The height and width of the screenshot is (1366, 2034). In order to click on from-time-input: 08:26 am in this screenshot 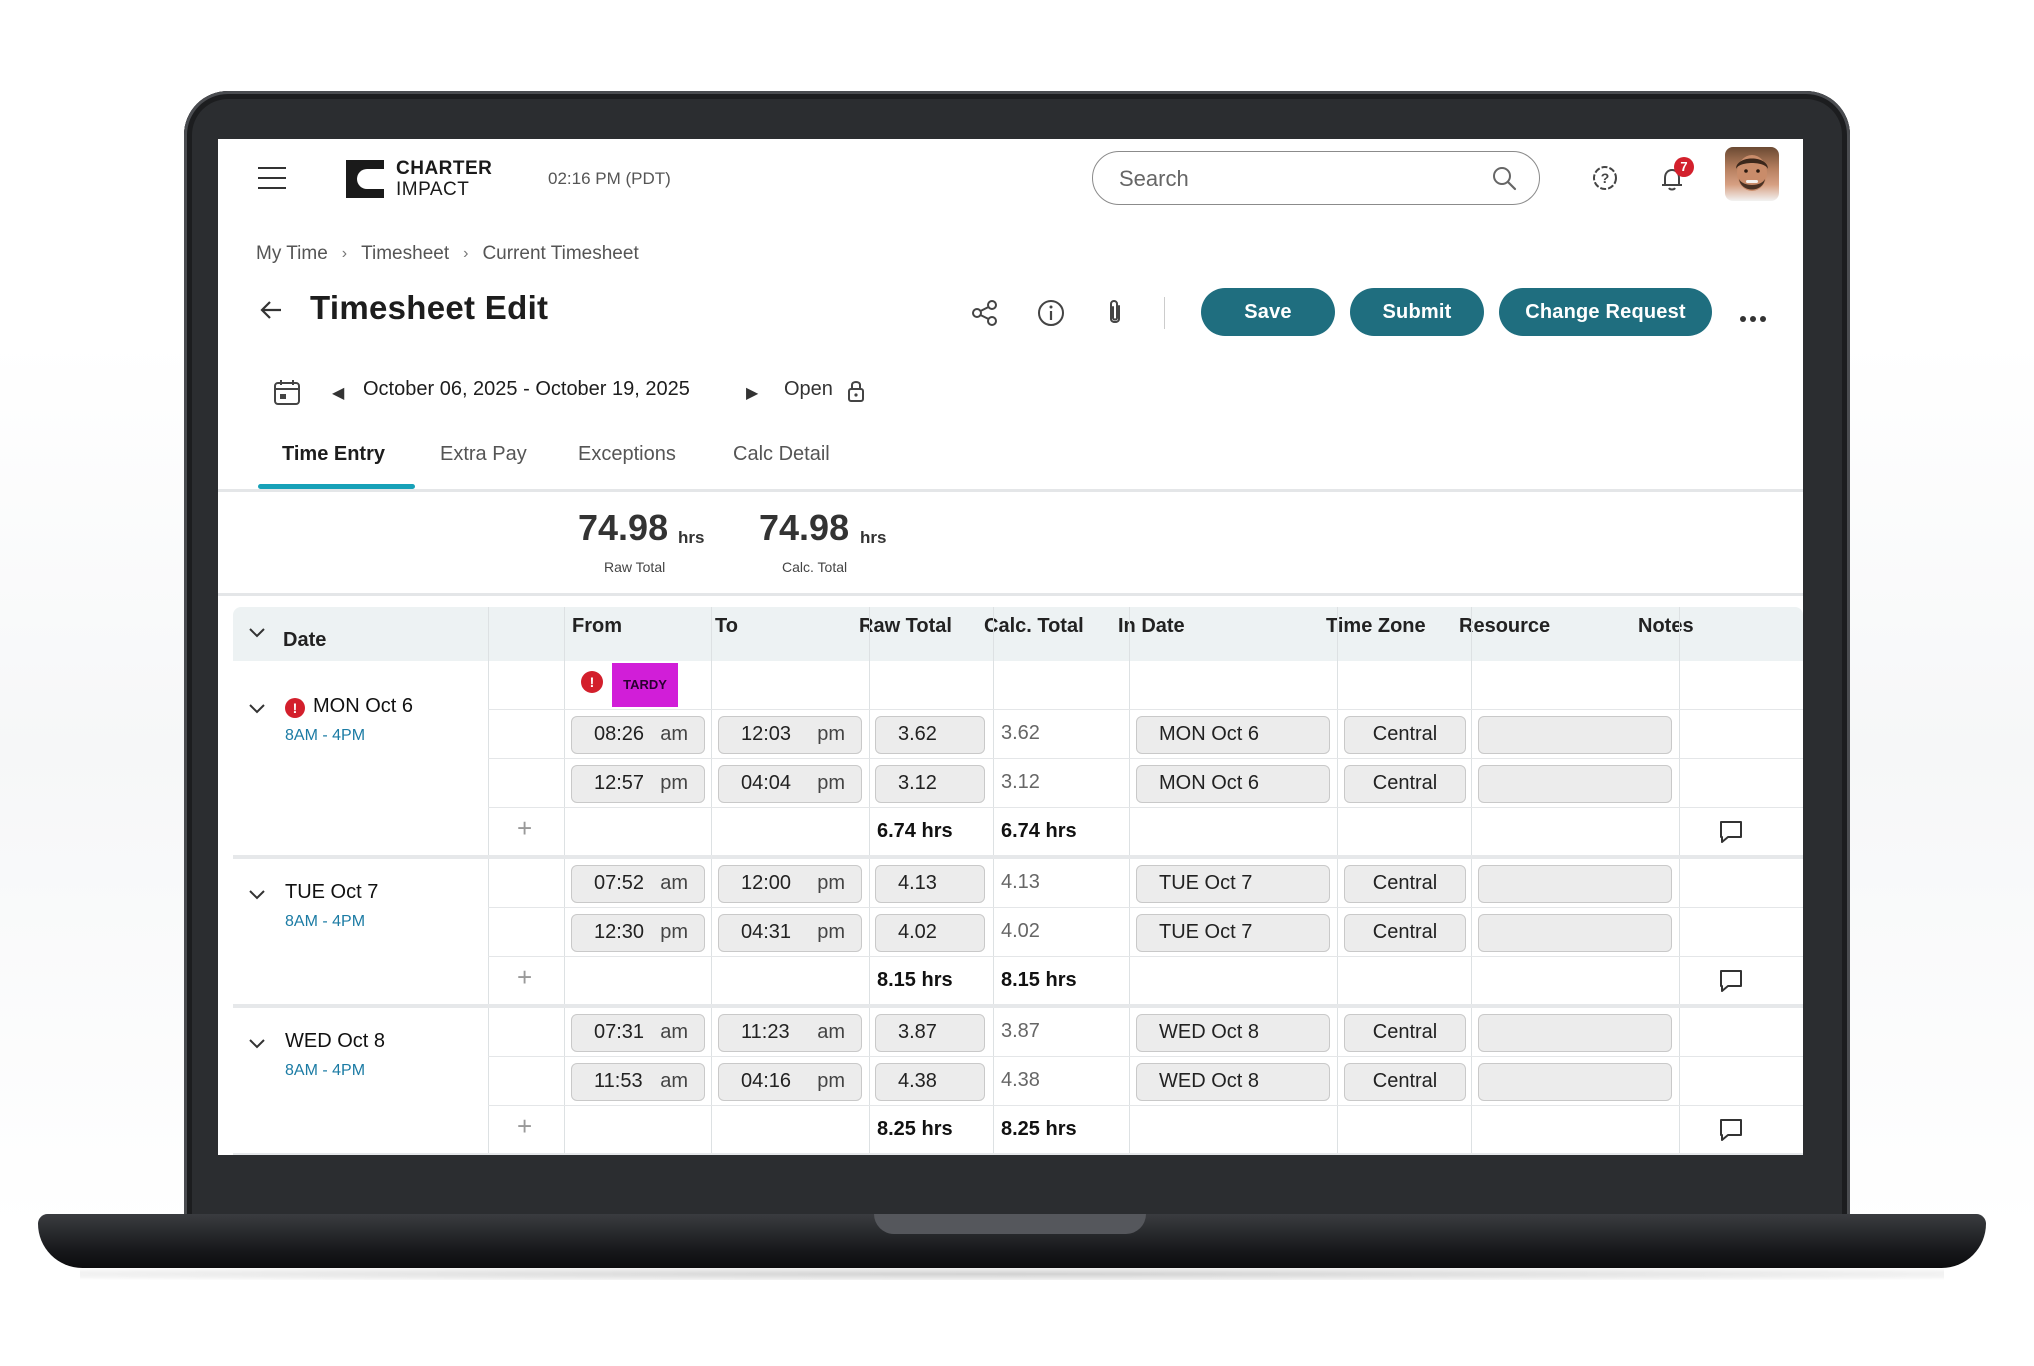, I will do `click(638, 735)`.